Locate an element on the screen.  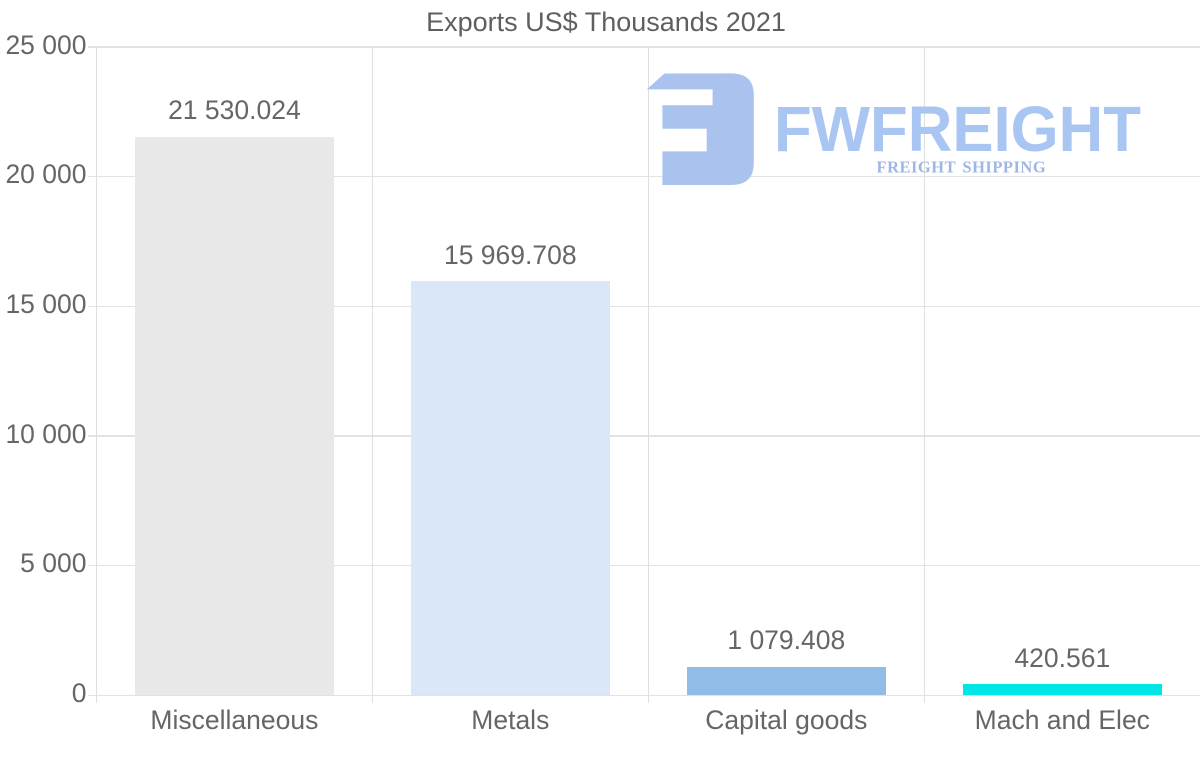
svg-text: FREIGHT SHIPPING is located at coordinates (962, 167).